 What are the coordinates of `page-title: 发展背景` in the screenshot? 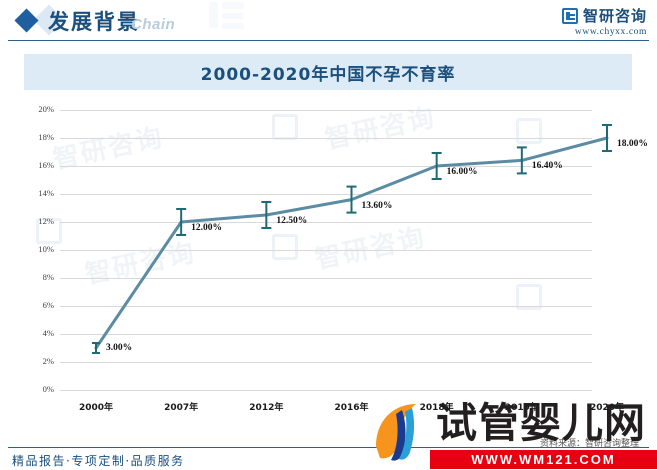 It's located at (94, 22).